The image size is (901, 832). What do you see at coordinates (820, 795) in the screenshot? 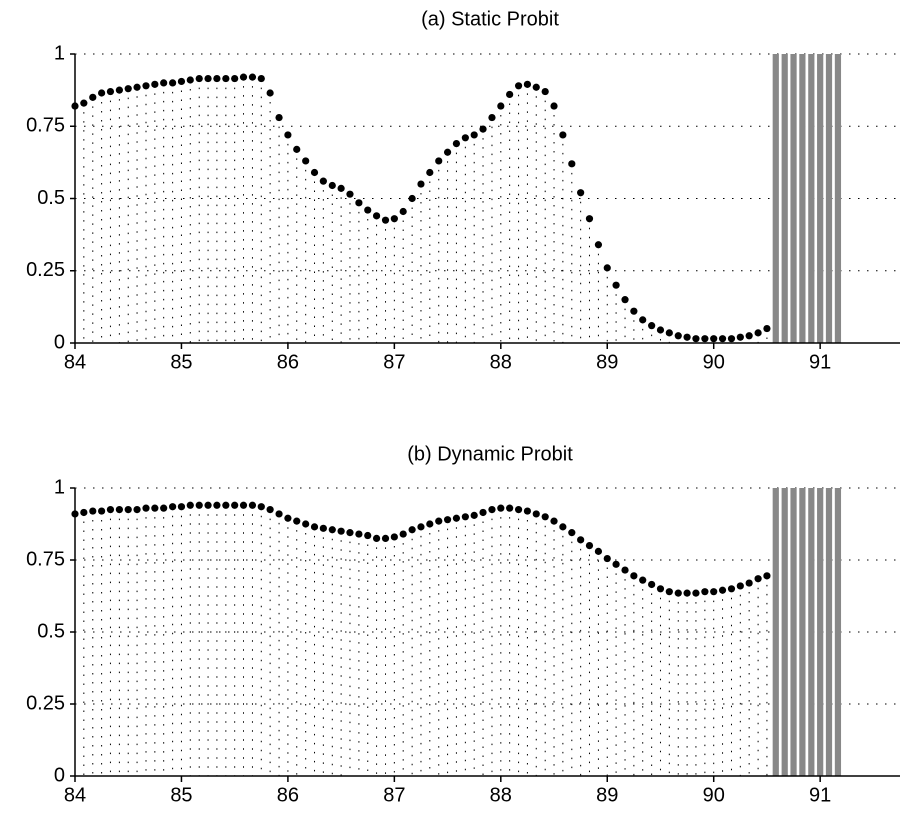
I see `x-tick-label: 91` at bounding box center [820, 795].